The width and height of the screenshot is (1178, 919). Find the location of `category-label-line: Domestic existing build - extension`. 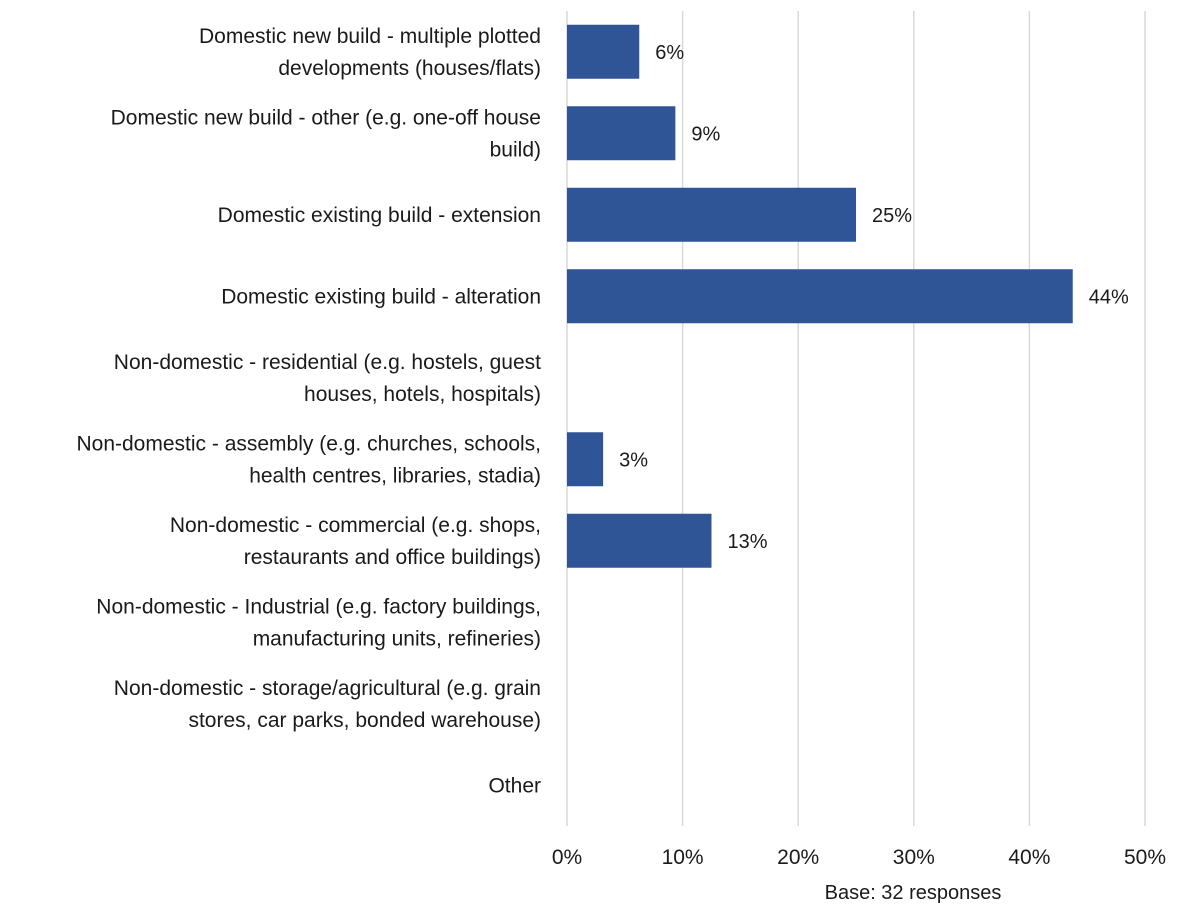

category-label-line: Domestic existing build - extension is located at coordinates (379, 215).